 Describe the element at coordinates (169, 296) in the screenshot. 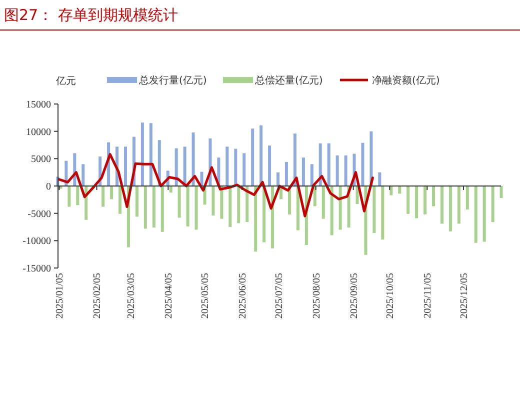

I see `x-tick-label: 2025/04/05` at that location.